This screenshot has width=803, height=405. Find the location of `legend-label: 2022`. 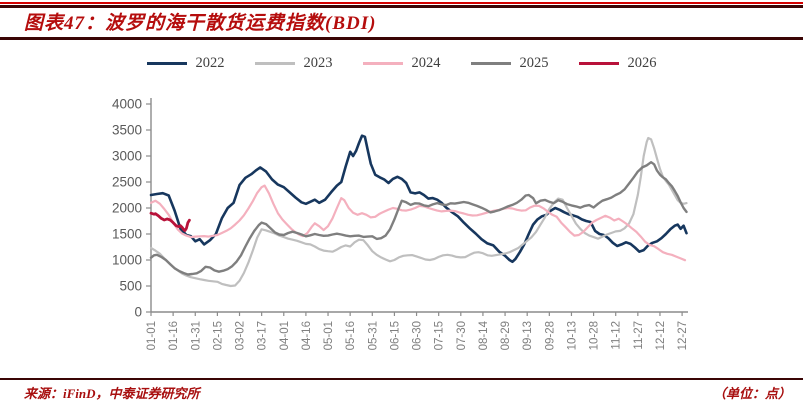

legend-label: 2022 is located at coordinates (210, 63).